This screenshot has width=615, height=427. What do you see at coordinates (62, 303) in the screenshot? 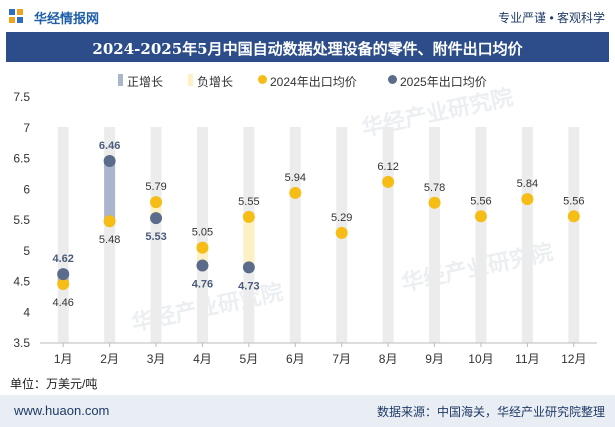
I see `data-label-2024: 4.46` at bounding box center [62, 303].